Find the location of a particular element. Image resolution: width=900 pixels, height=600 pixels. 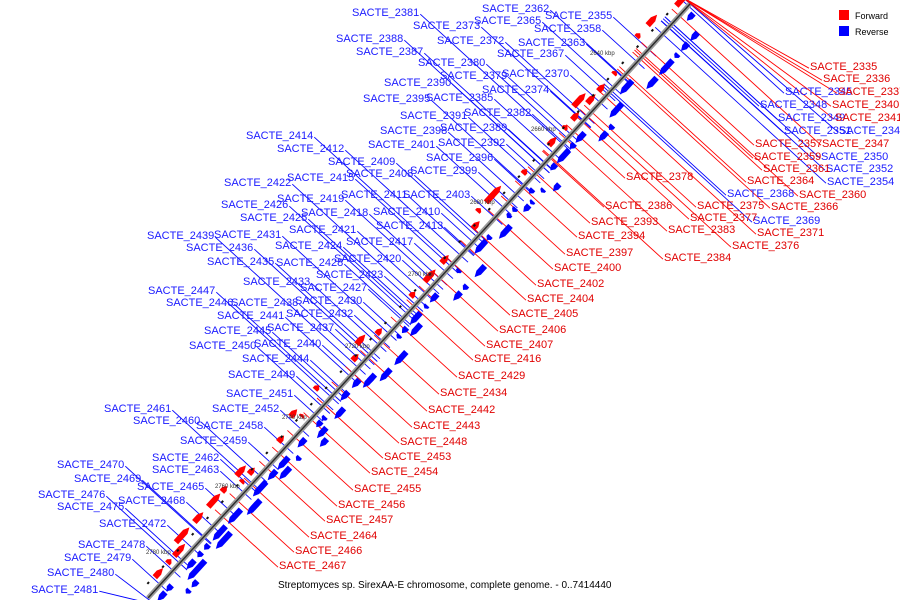

gene-label: SACTE_2399 is located at coordinates (443, 171).